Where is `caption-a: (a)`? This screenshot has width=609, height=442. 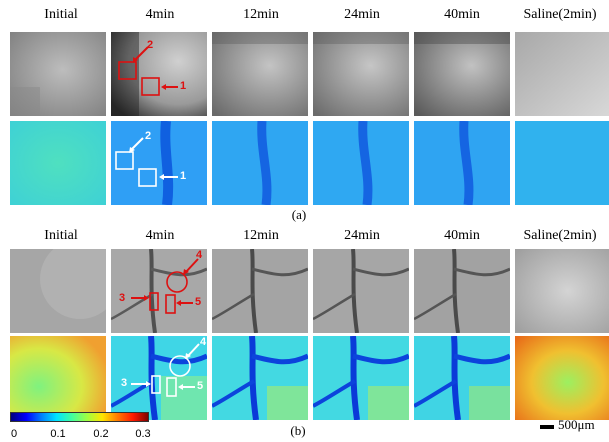
caption-a: (a) is located at coordinates (299, 214).